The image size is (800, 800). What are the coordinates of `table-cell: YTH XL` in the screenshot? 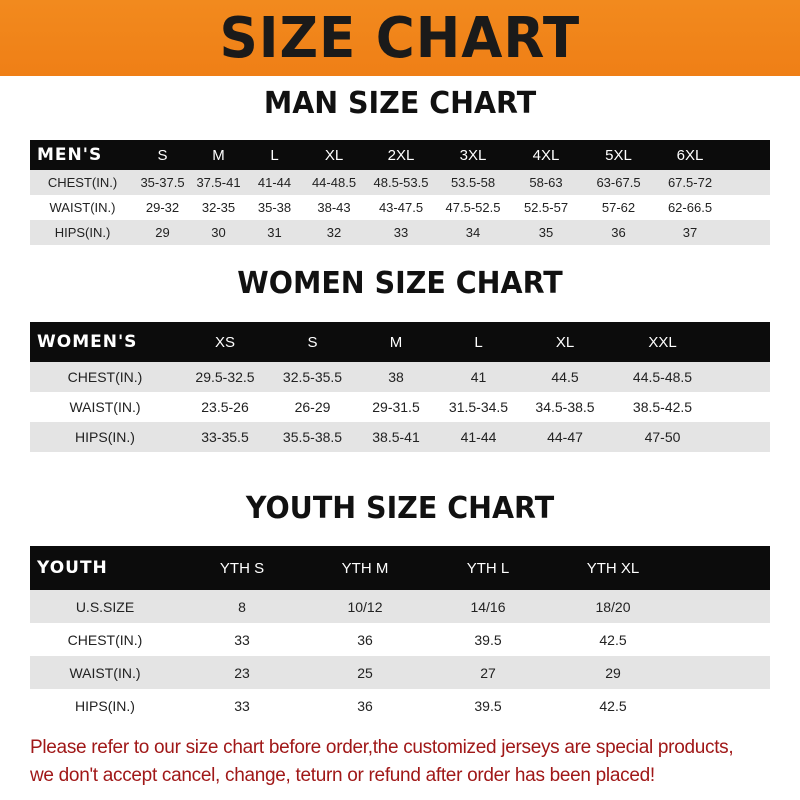 It's located at (613, 568).